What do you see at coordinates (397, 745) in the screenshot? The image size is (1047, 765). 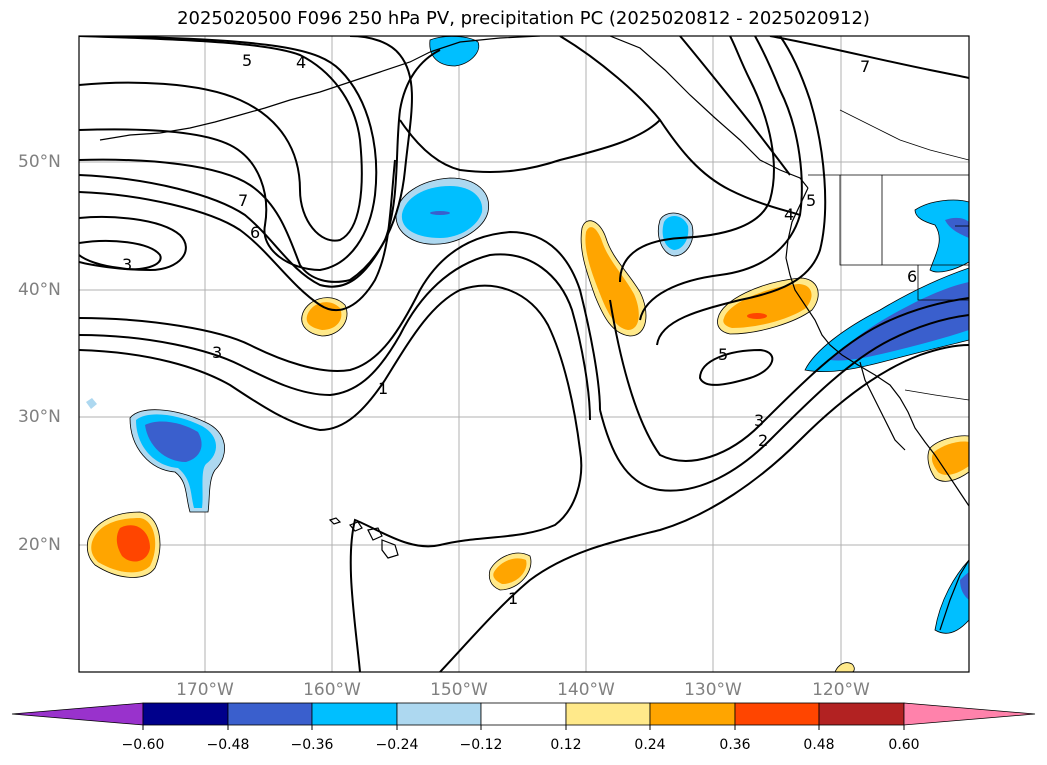 I see `colorbar-tick-label: −0.24` at bounding box center [397, 745].